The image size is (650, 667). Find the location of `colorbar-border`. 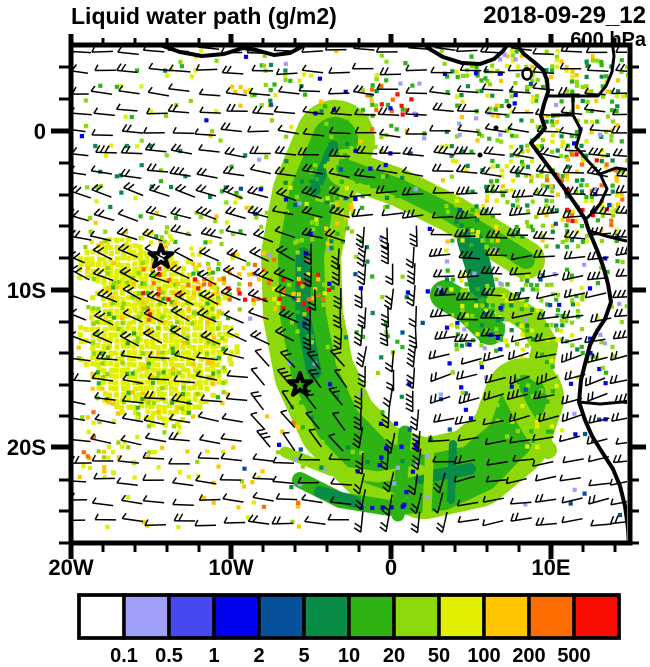

colorbar-border is located at coordinates (349, 616).